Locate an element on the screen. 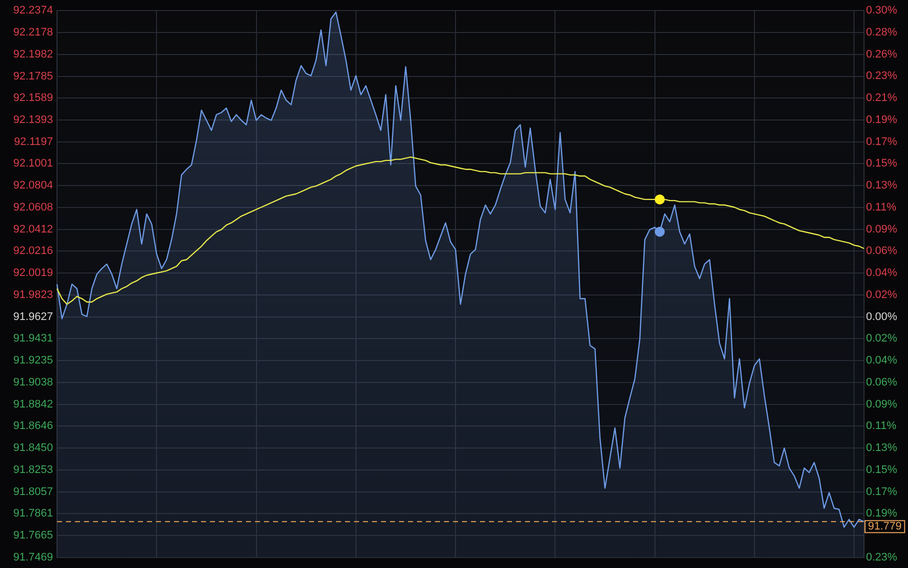  y2-tick-label: 0.00% is located at coordinates (882, 316).